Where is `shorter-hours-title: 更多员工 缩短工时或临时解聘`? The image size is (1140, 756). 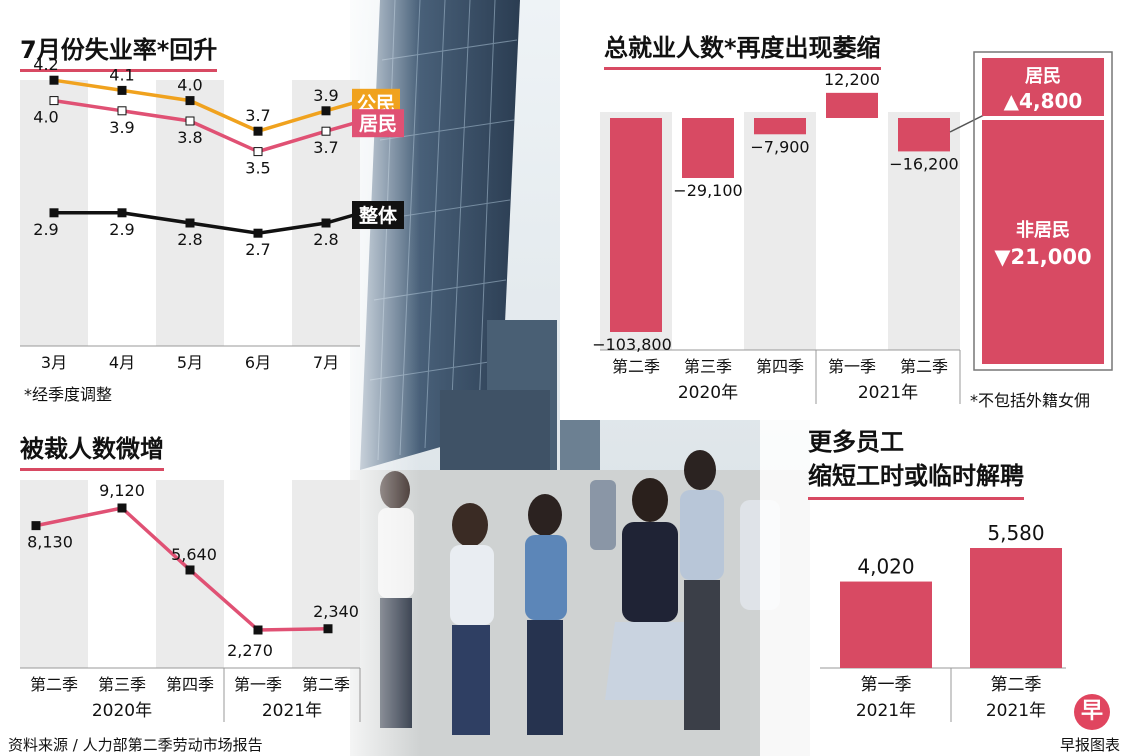
shorter-hours-title: 更多员工 缩短工时或临时解聘 is located at coordinates (916, 462).